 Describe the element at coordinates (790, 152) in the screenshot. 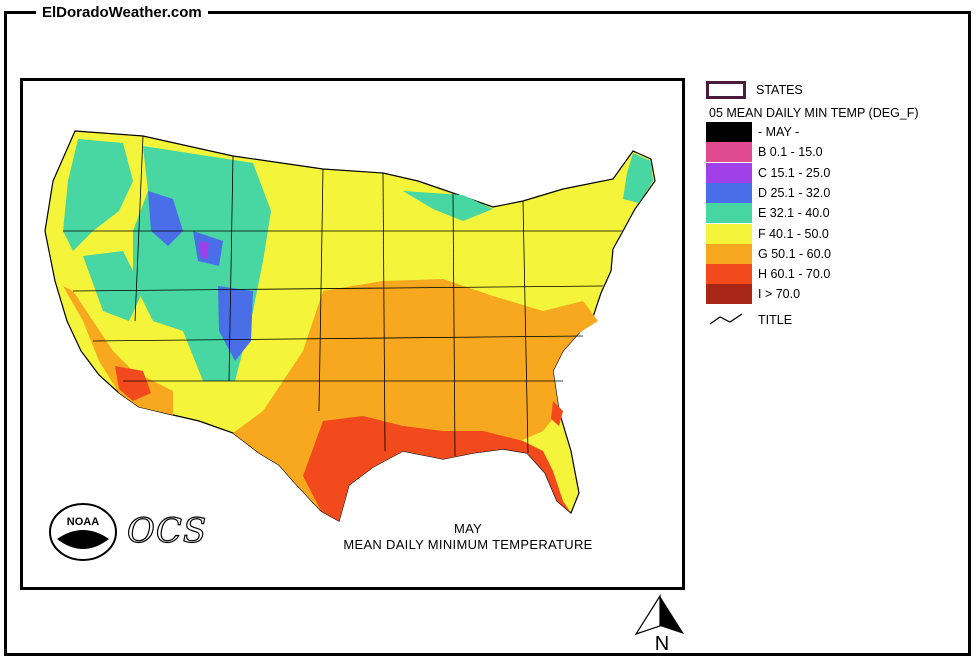

I see `legend-class-label: B 0.1 - 15.0` at that location.